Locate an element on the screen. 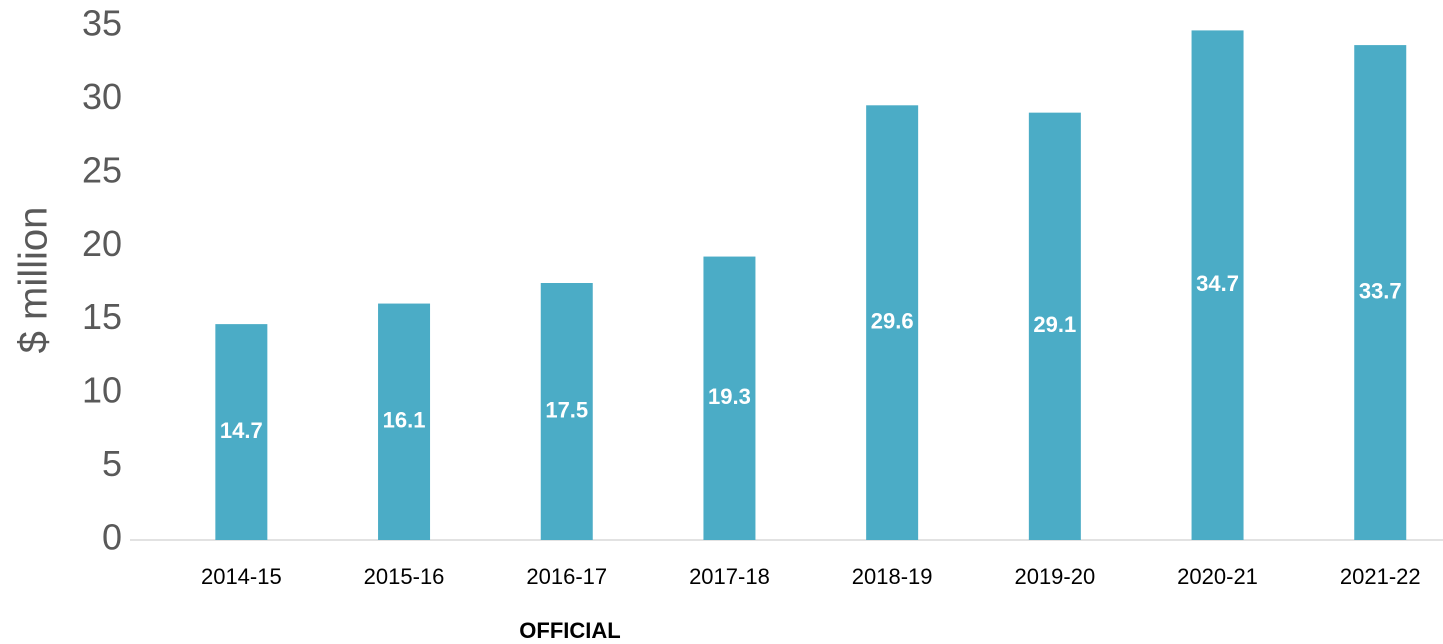  data-label: 29.1 is located at coordinates (1054, 324).